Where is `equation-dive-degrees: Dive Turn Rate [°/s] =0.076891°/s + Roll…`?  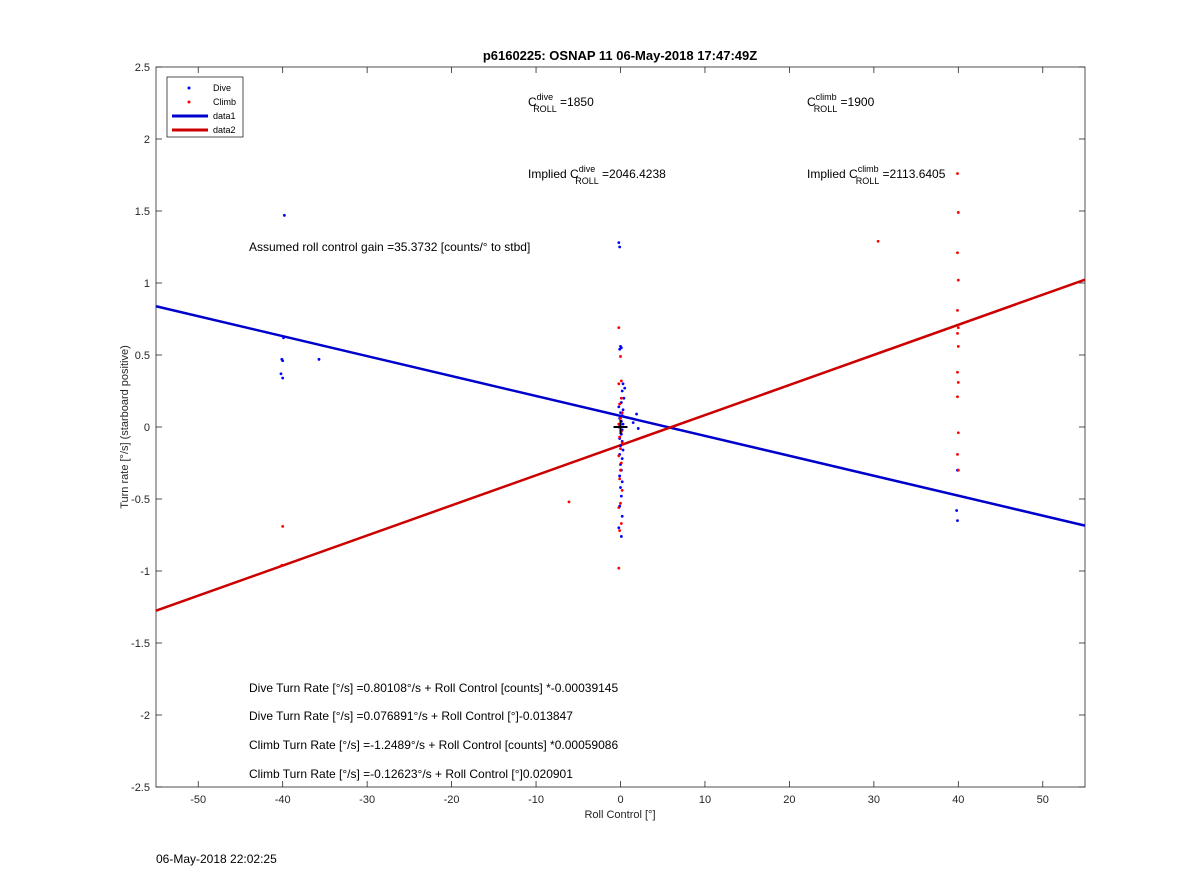 equation-dive-degrees: Dive Turn Rate [°/s] =0.076891°/s + Roll… is located at coordinates (411, 716).